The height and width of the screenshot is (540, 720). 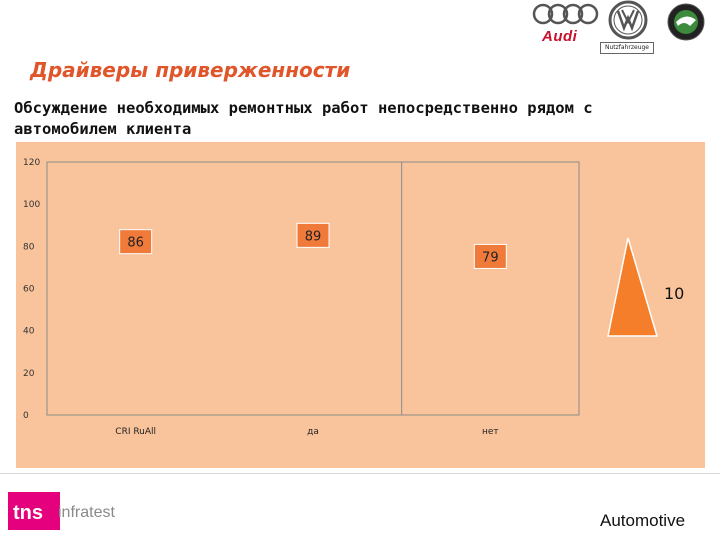 What do you see at coordinates (86, 512) in the screenshot?
I see `tns-infratest-wordmark: infratest` at bounding box center [86, 512].